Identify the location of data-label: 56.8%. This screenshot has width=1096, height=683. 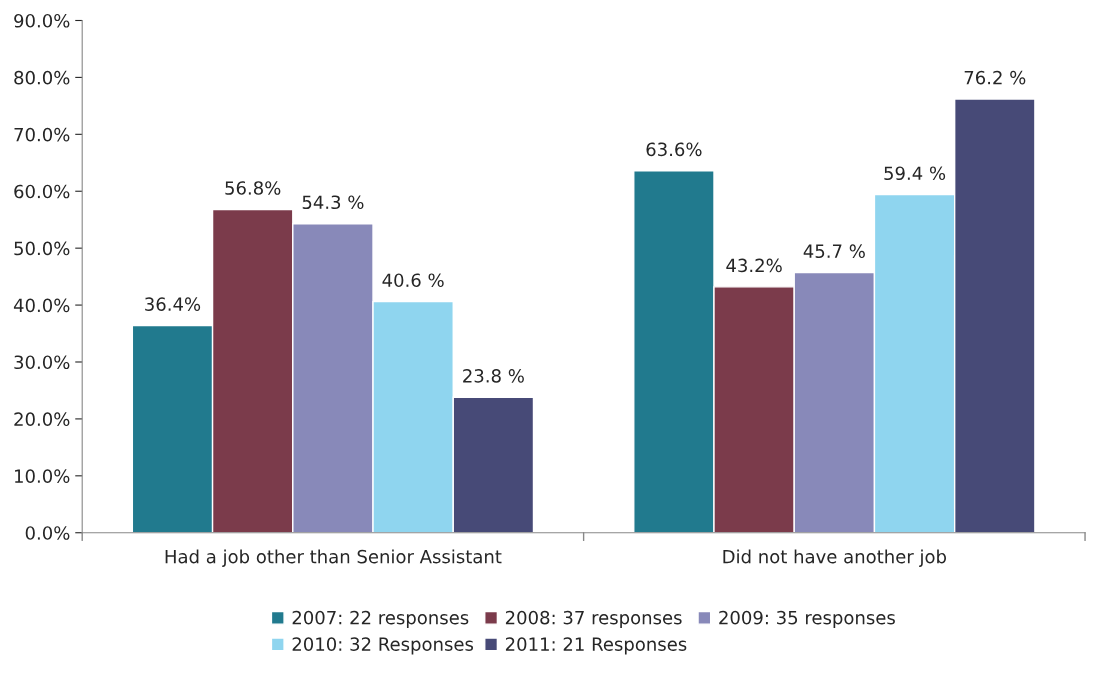
(253, 188).